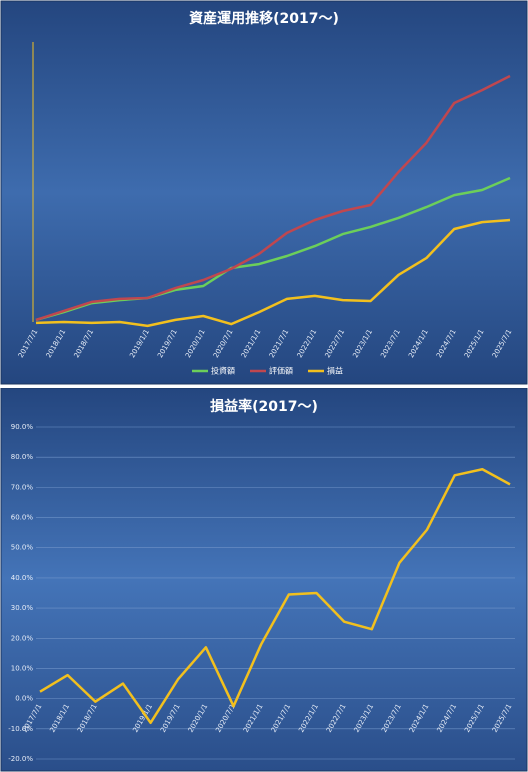 This screenshot has height=772, width=528. What do you see at coordinates (264, 18) in the screenshot?
I see `chart-title: 資産運用推移(2017〜)` at bounding box center [264, 18].